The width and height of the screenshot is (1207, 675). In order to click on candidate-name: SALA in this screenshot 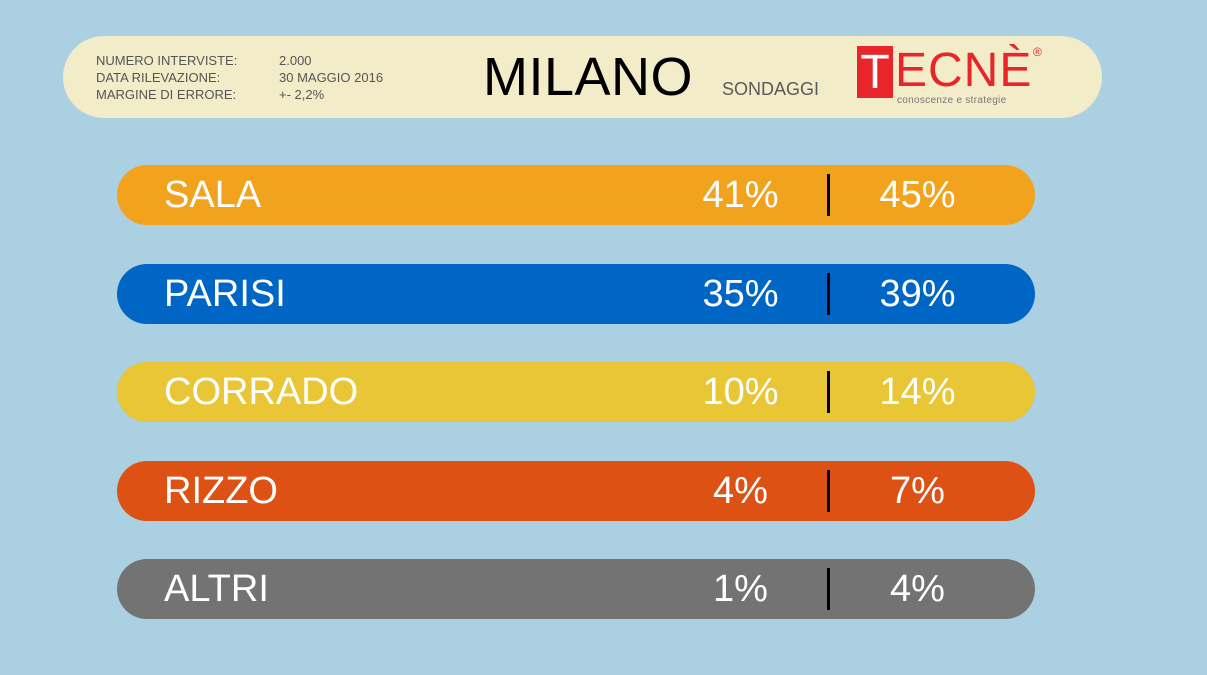, I will do `click(213, 195)`.